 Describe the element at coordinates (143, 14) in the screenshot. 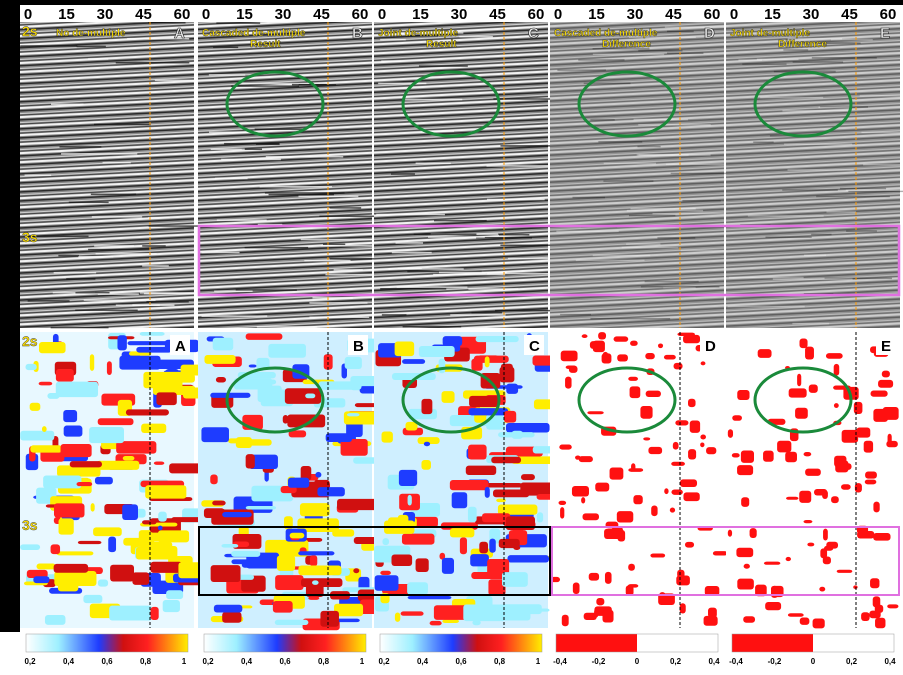

I see `x-tick-label: 45` at that location.